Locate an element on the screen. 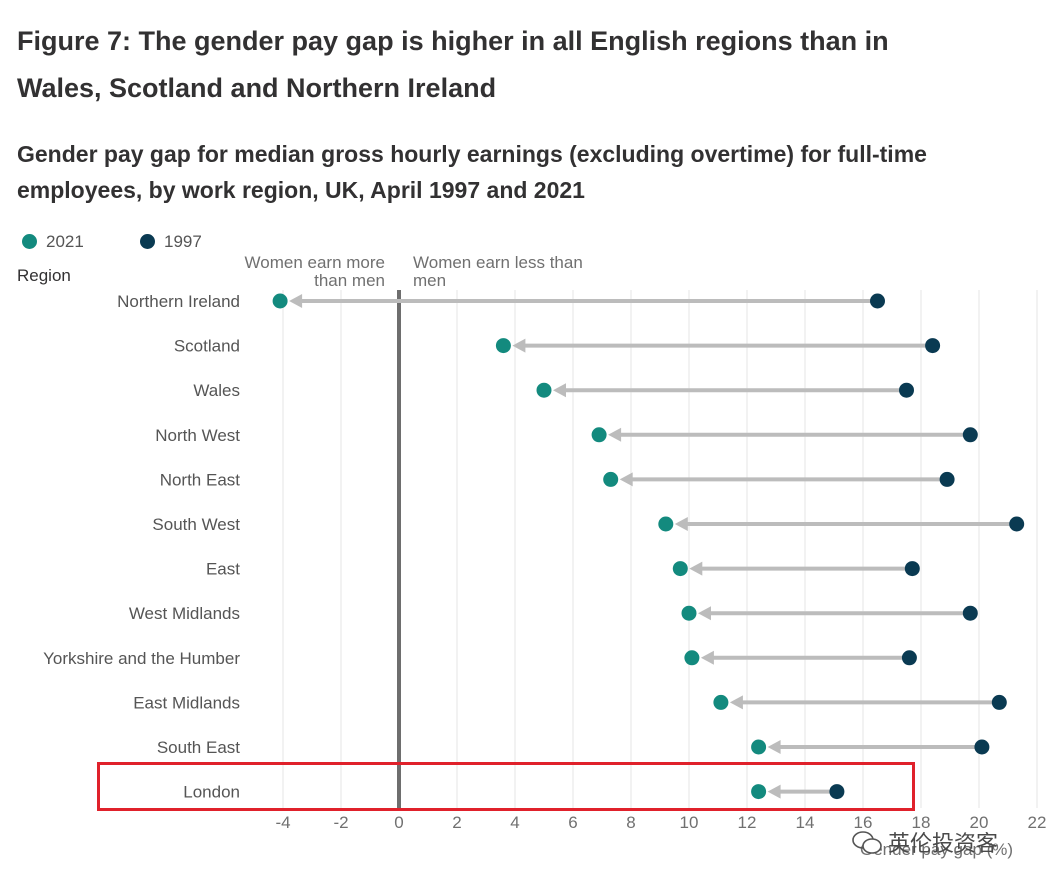 This screenshot has width=1062, height=887. x-tick-label-20: 20 is located at coordinates (979, 822).